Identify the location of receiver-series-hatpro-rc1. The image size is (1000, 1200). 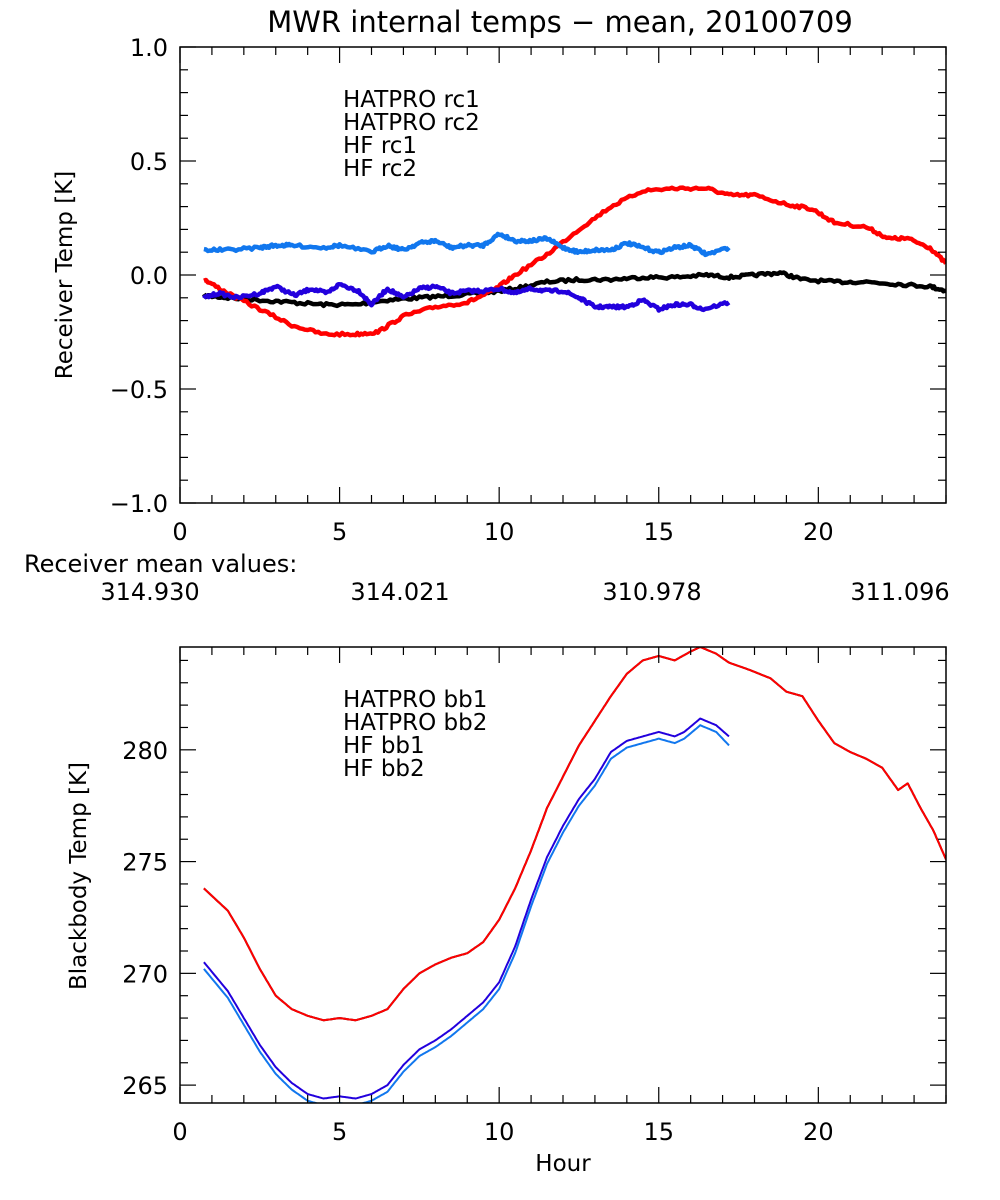
(574, 289).